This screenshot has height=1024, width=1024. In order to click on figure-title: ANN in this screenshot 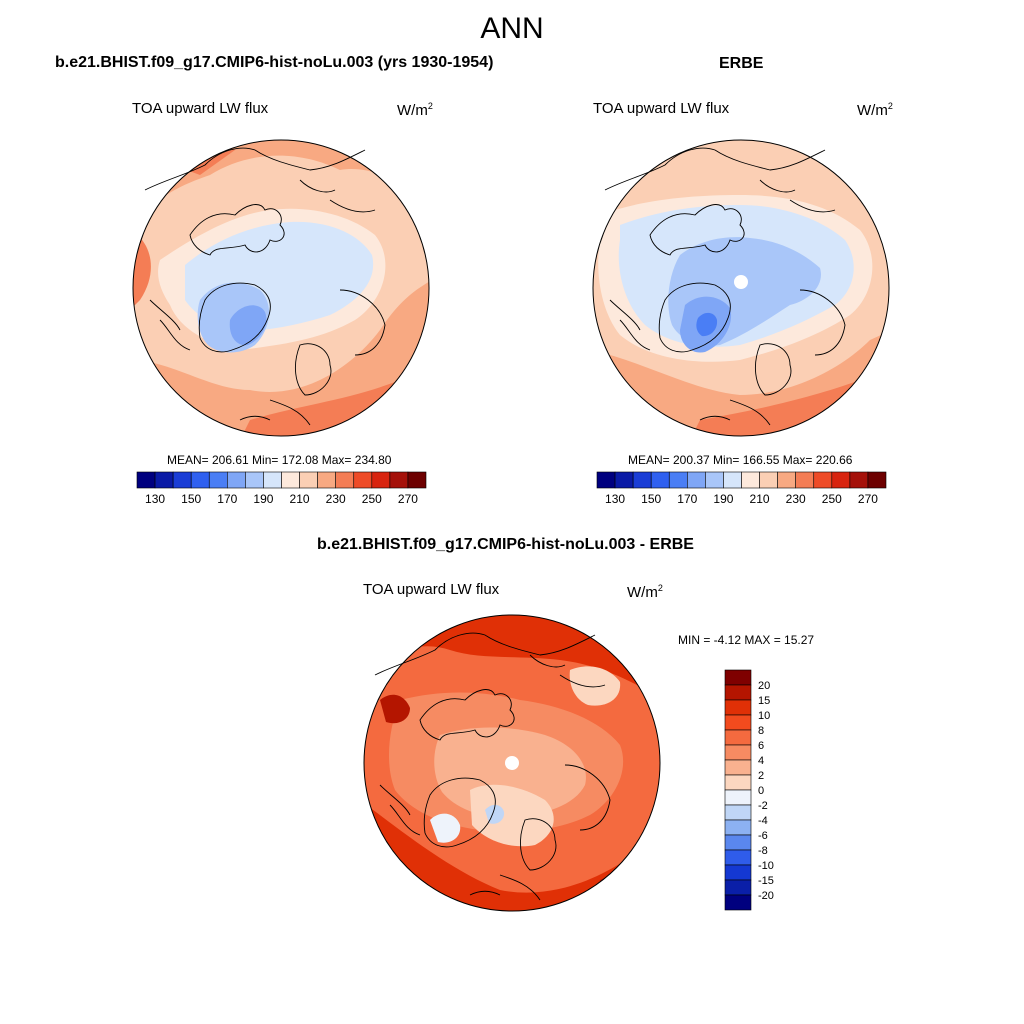, I will do `click(512, 28)`.